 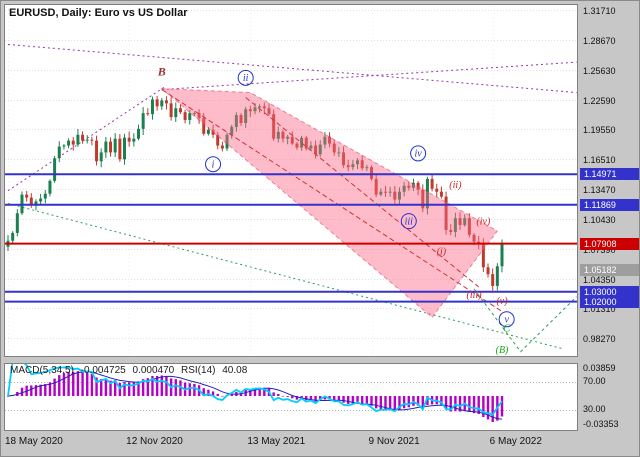 What do you see at coordinates (599, 190) in the screenshot?
I see `price-tick-label: 1.13470` at bounding box center [599, 190].